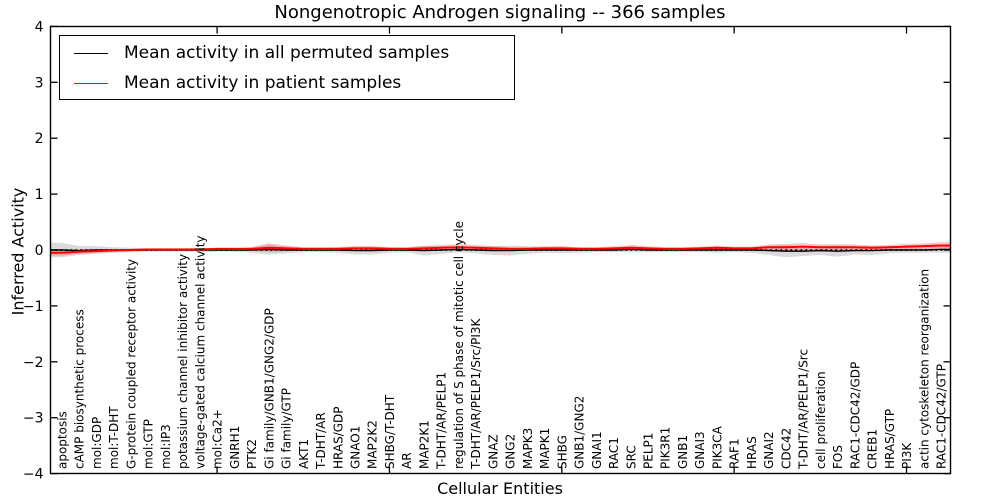 The height and width of the screenshot is (500, 1000). I want to click on x-tick-label: RAC1-CDC42/GTP, so click(941, 416).